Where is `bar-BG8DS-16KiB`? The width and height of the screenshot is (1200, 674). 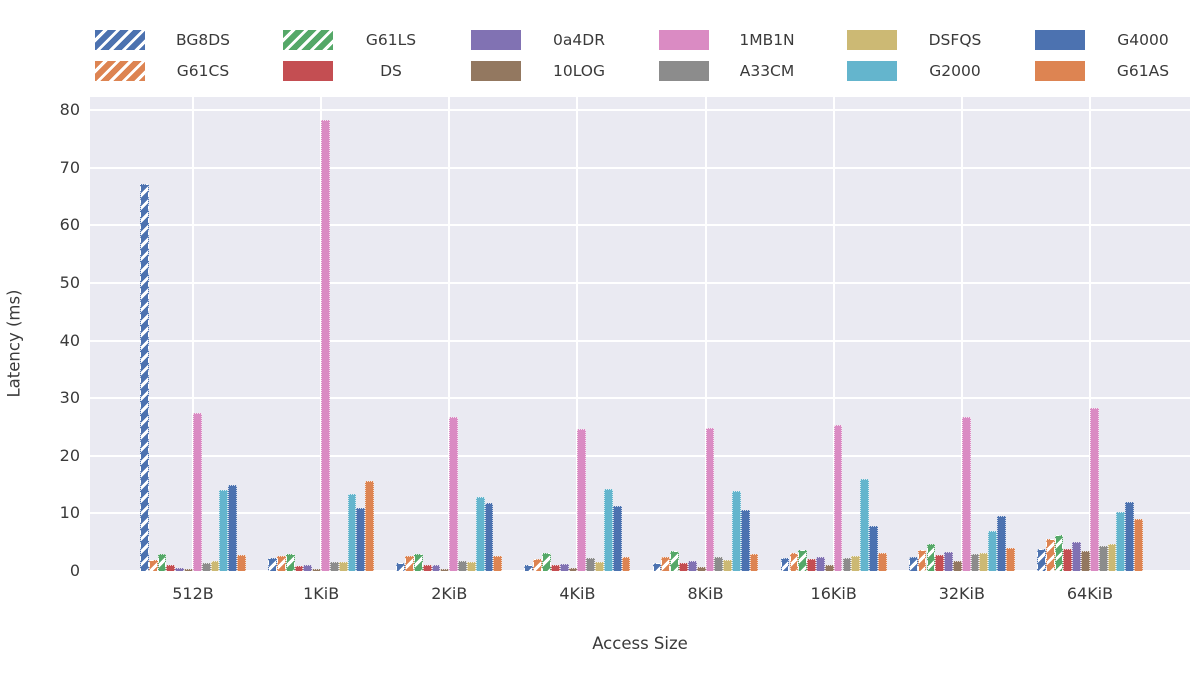
bar-BG8DS-16KiB is located at coordinates (785, 564).